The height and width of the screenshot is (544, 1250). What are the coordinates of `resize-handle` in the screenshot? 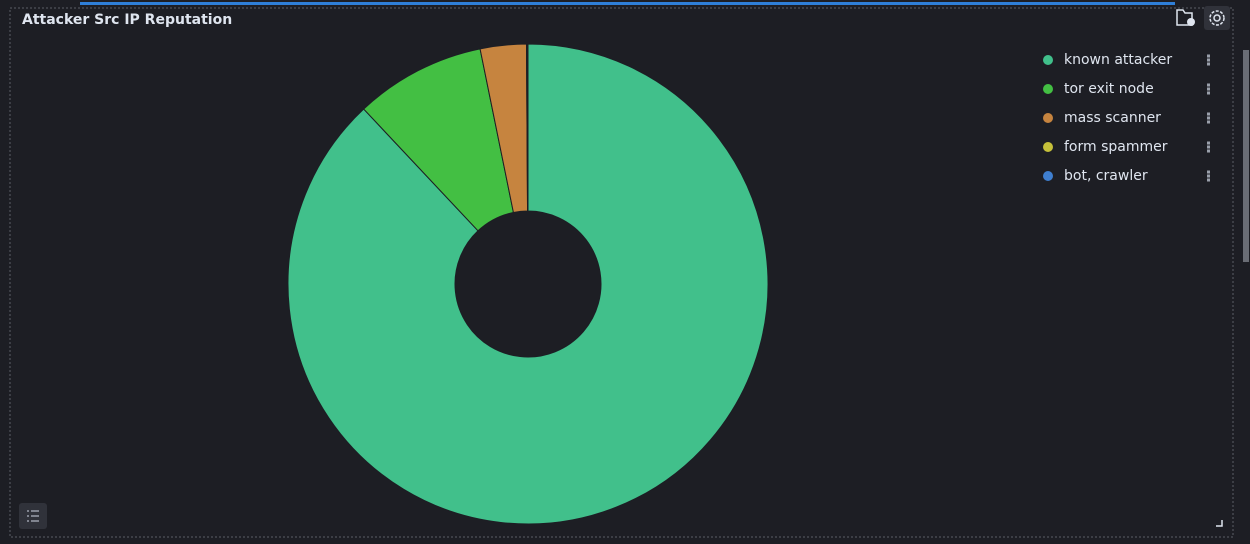 It's located at (1219, 523).